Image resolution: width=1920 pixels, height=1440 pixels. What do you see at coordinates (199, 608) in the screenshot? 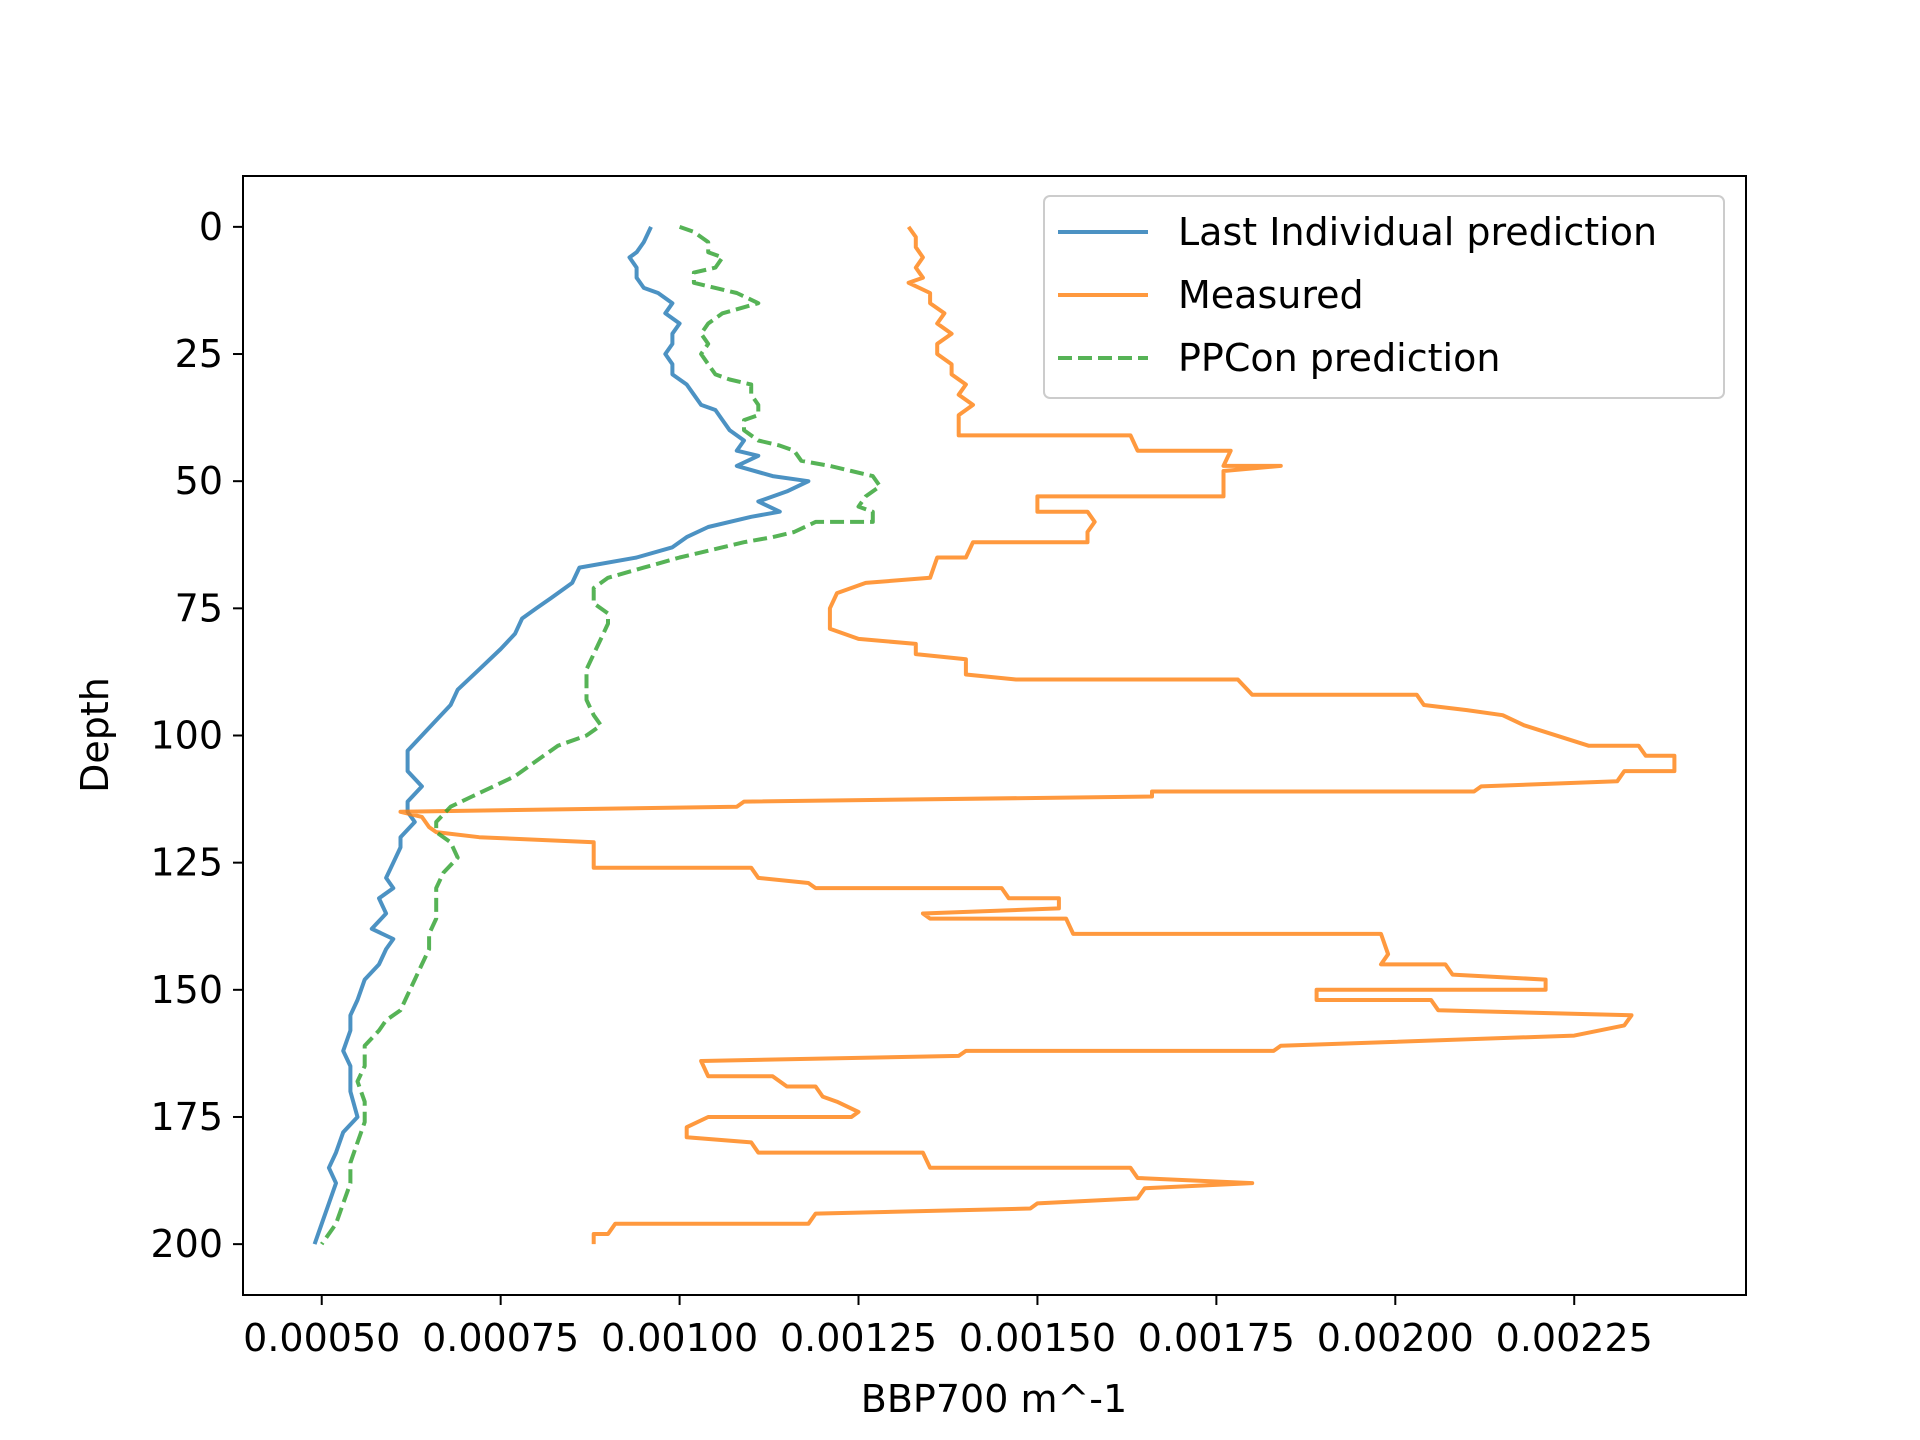
I see `y-tick-label: 75` at bounding box center [199, 608].